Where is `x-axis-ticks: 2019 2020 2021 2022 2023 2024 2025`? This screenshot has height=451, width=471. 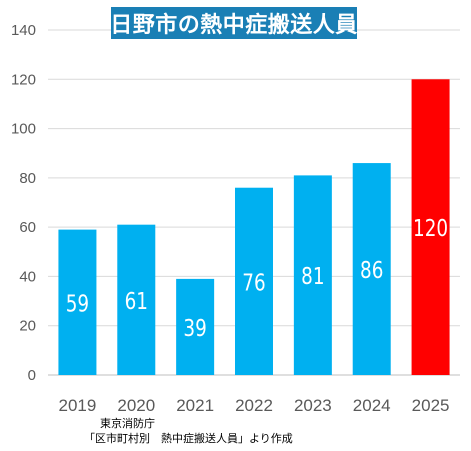 x-axis-ticks: 2019 2020 2021 2022 2023 2024 2025 is located at coordinates (254, 405).